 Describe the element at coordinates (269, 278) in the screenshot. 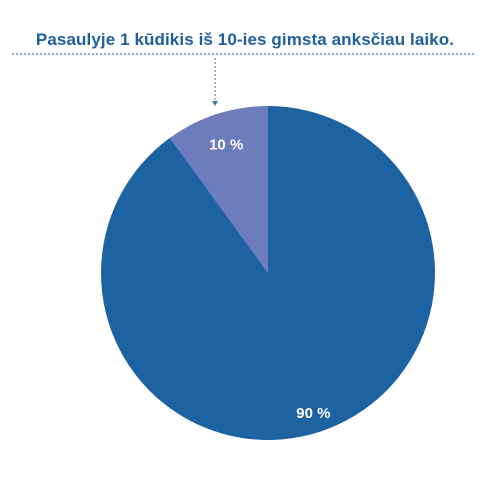

I see `pie-labels: 10 % 90 %` at that location.